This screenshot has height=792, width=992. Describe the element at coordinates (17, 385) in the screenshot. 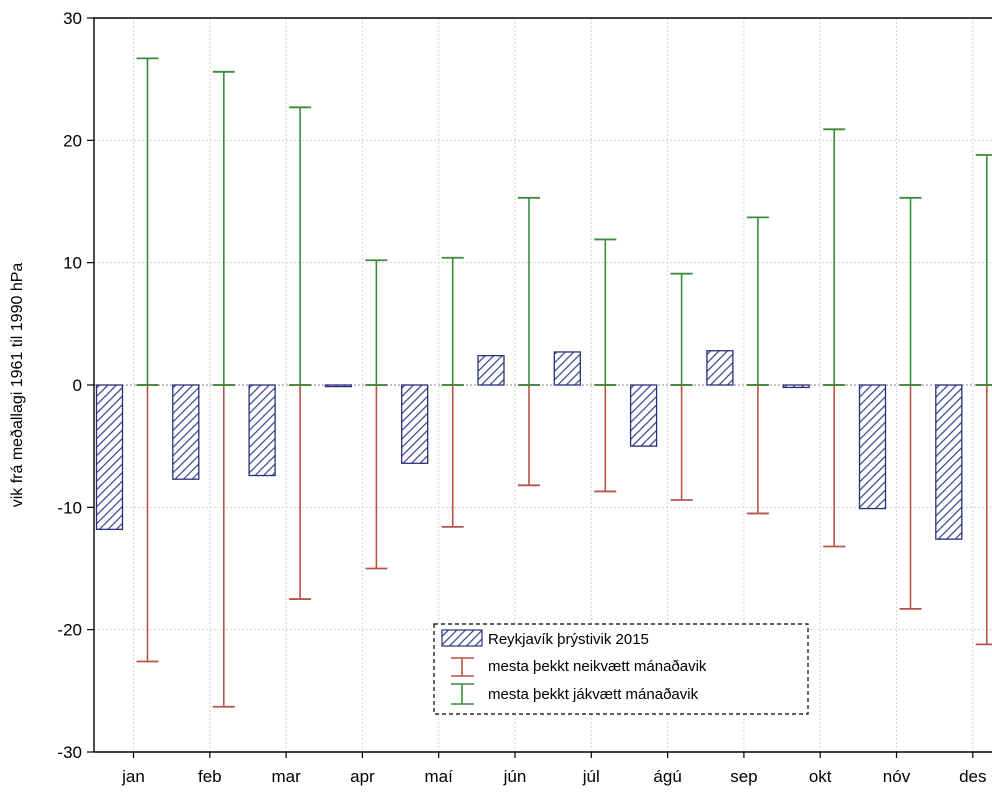

I see `y-axis-title: vik frá meðallagi 1961 til 1990 hPa` at that location.